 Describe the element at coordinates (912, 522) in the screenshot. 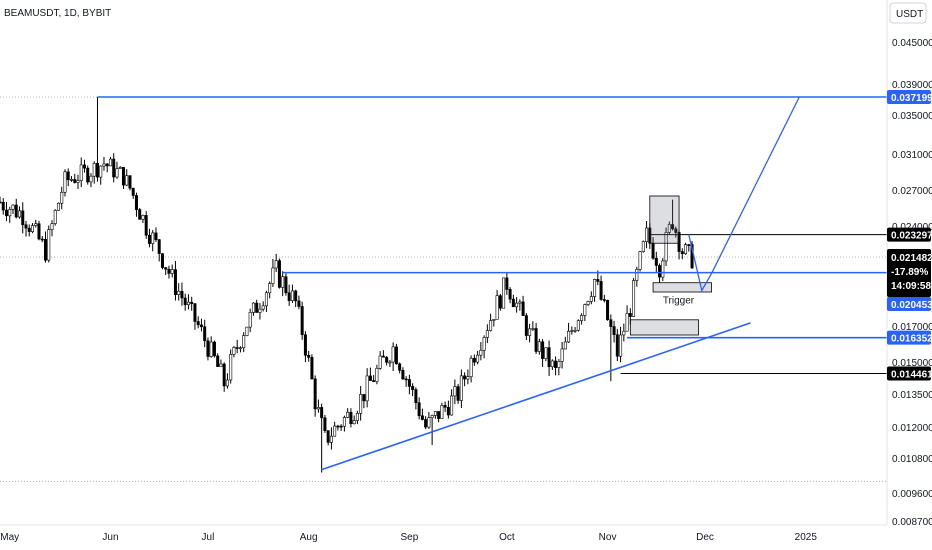

I see `price-tick-label: 0.008700` at that location.